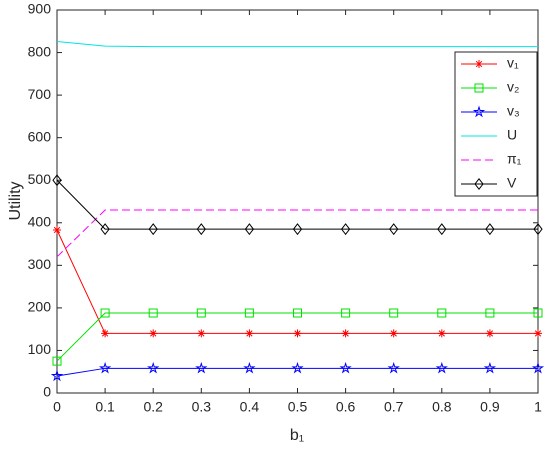 This screenshot has width=550, height=454. I want to click on legend-label: v₂, so click(513, 87).